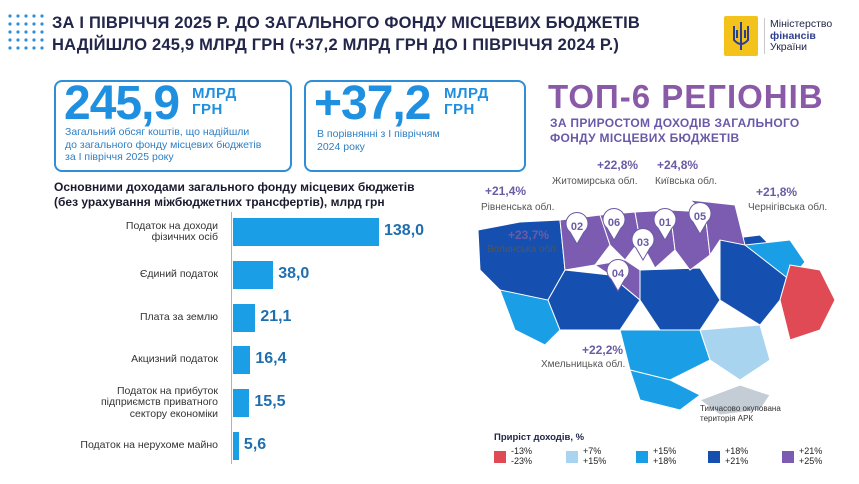 Image resolution: width=859 pixels, height=484 pixels. I want to click on region-pin-04: 04, so click(618, 275).